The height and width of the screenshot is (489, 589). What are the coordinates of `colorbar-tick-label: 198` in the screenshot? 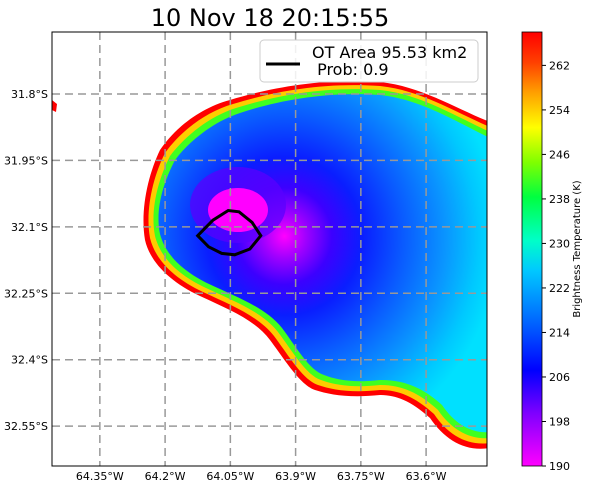 It's located at (559, 421).